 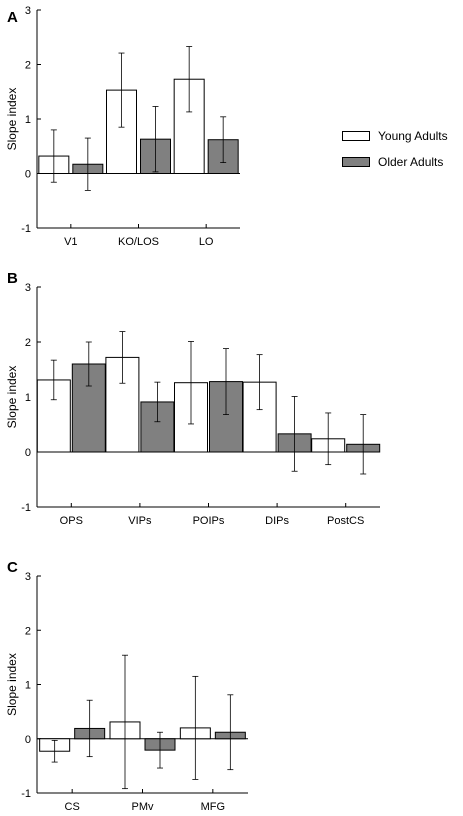 What do you see at coordinates (28, 288) in the screenshot?
I see `panel-b-y-tick-label: 3` at bounding box center [28, 288].